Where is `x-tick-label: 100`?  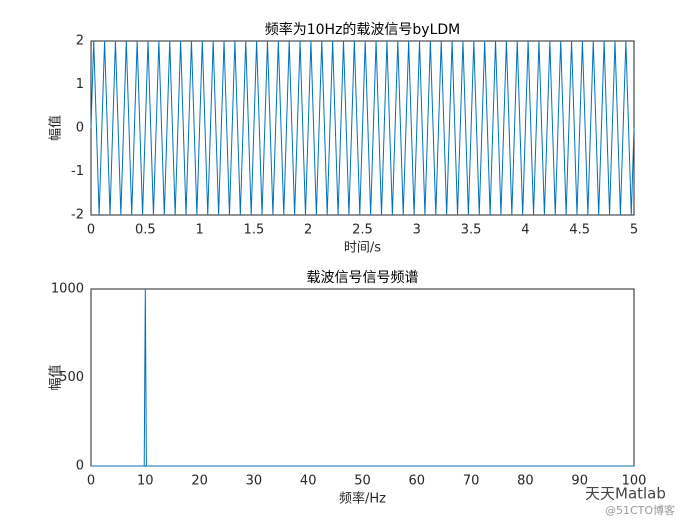 x-tick-label: 100 is located at coordinates (634, 481).